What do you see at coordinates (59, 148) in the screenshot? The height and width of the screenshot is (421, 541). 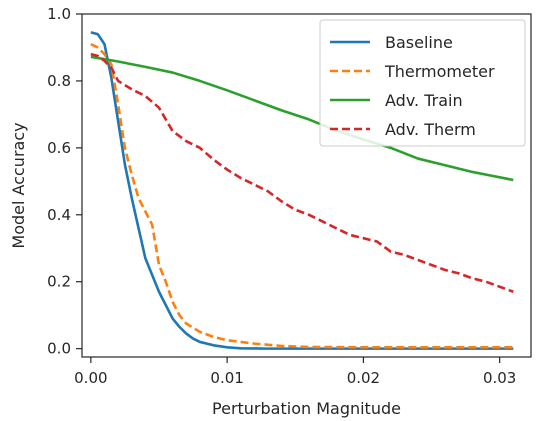 I see `y-tick-label: 0.6` at bounding box center [59, 148].